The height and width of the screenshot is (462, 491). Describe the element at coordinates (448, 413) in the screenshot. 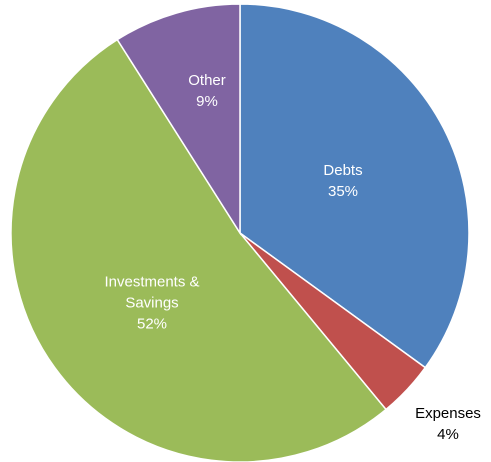

I see `category-name: Expenses` at that location.